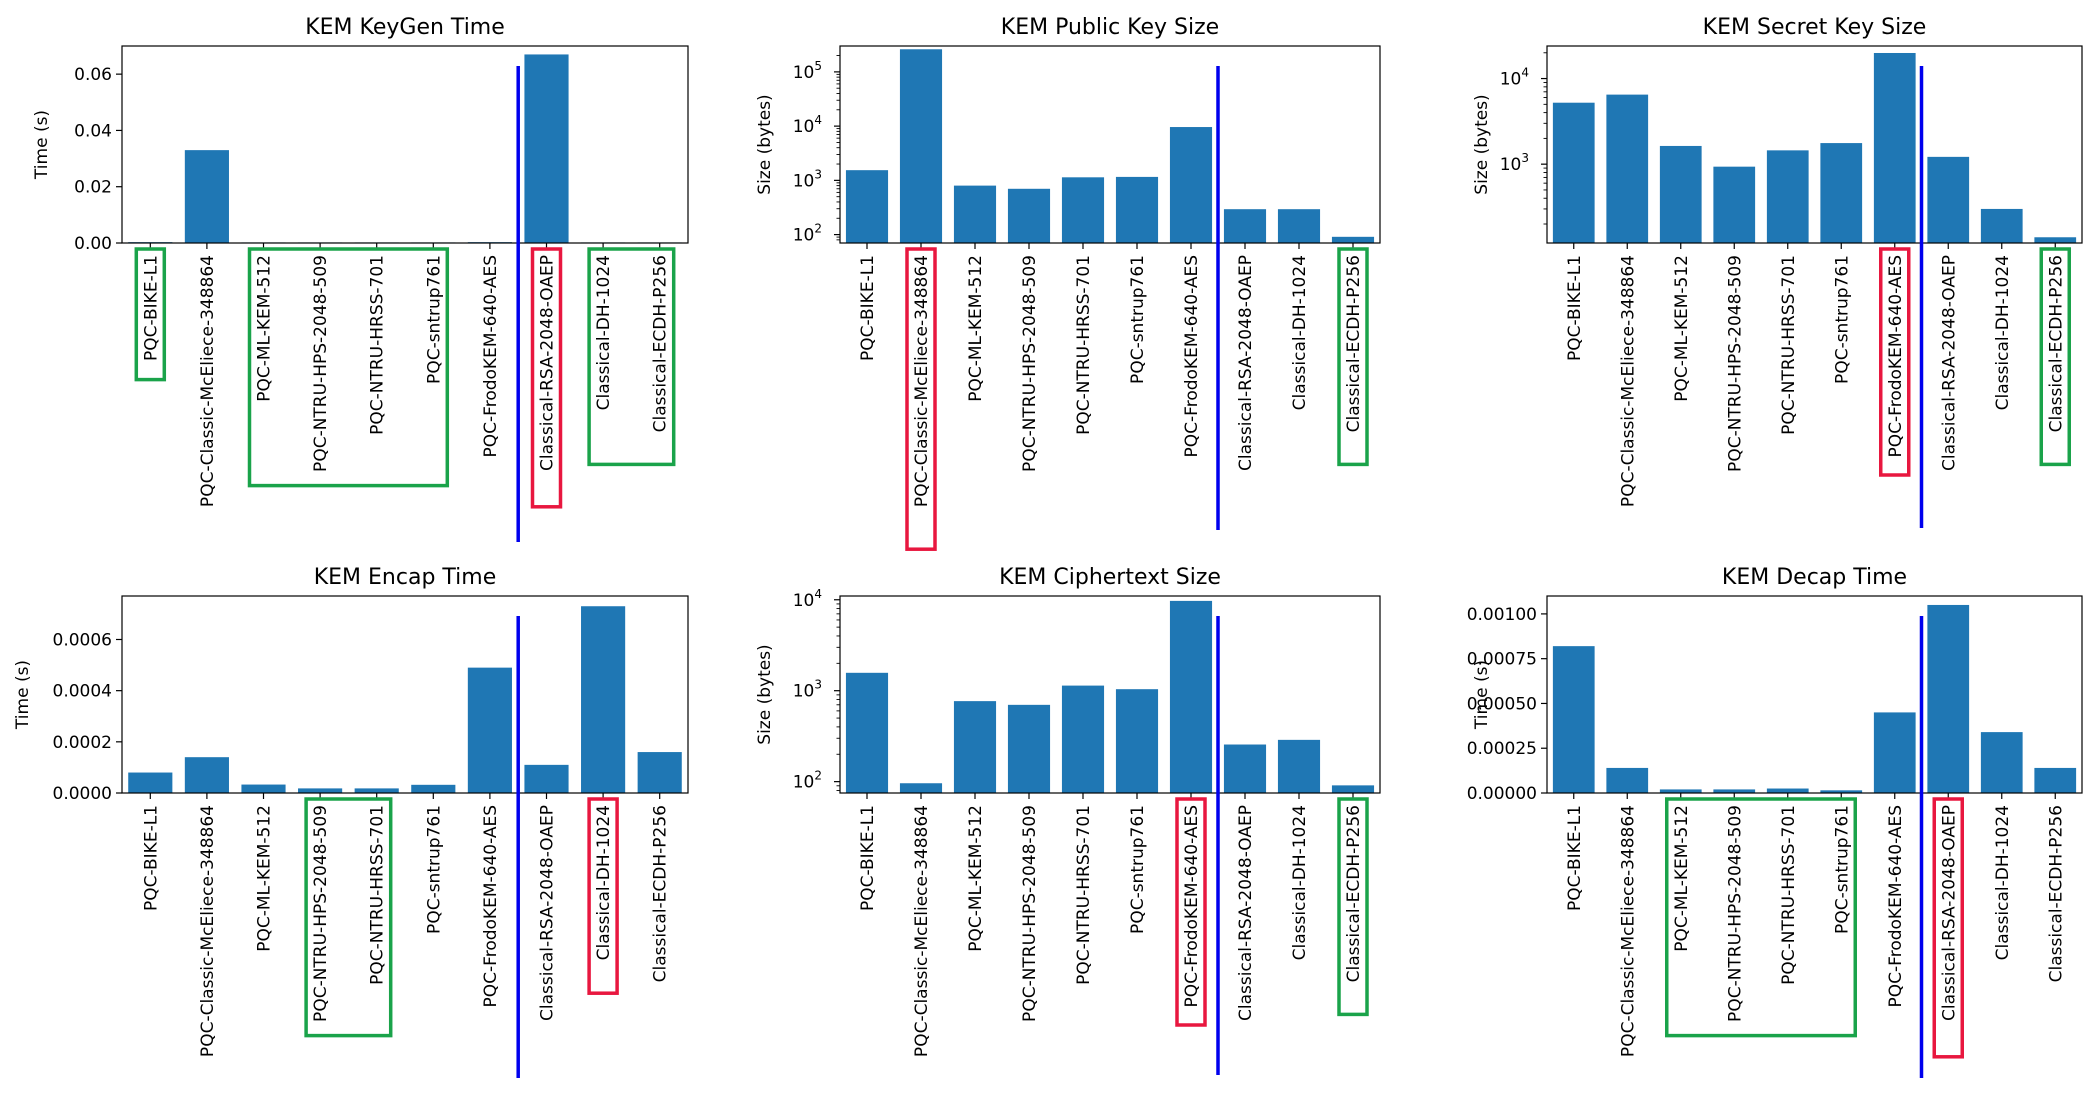  I want to click on y-tick-label: 0.02, so click(93, 188).